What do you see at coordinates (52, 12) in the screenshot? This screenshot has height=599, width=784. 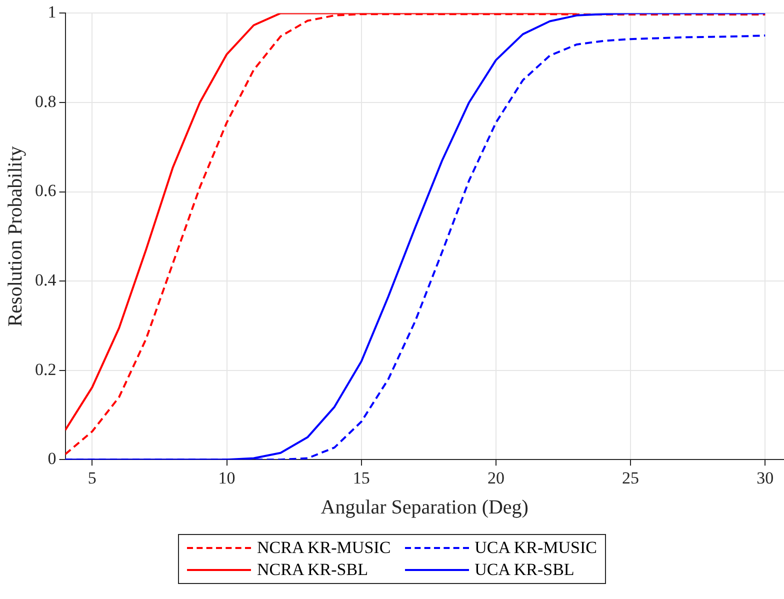 I see `y-tick-label: 1` at bounding box center [52, 12].